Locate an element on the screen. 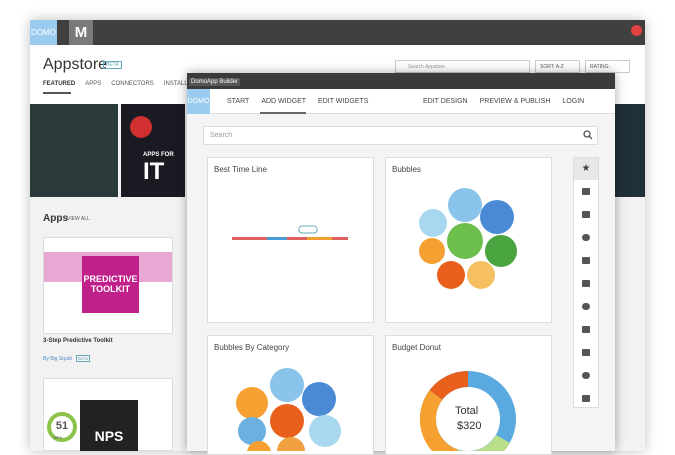 This screenshot has width=675, height=455. card-badge: BETA is located at coordinates (83, 358).